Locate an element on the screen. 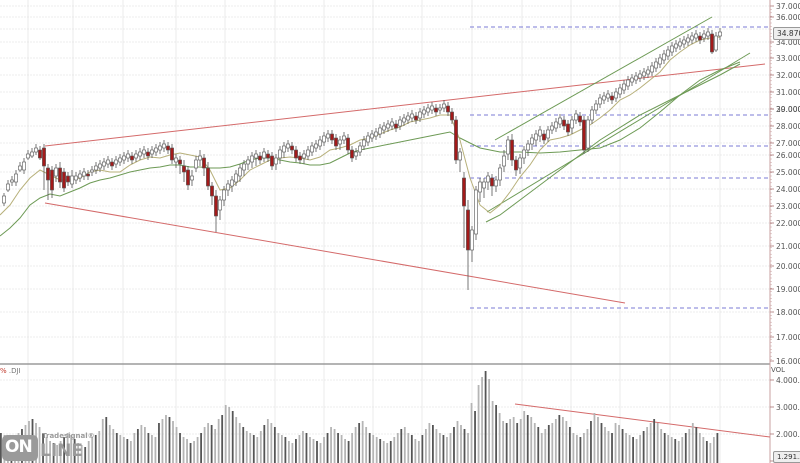 The image size is (800, 463). svg-text: 20.000,0 is located at coordinates (788, 266).